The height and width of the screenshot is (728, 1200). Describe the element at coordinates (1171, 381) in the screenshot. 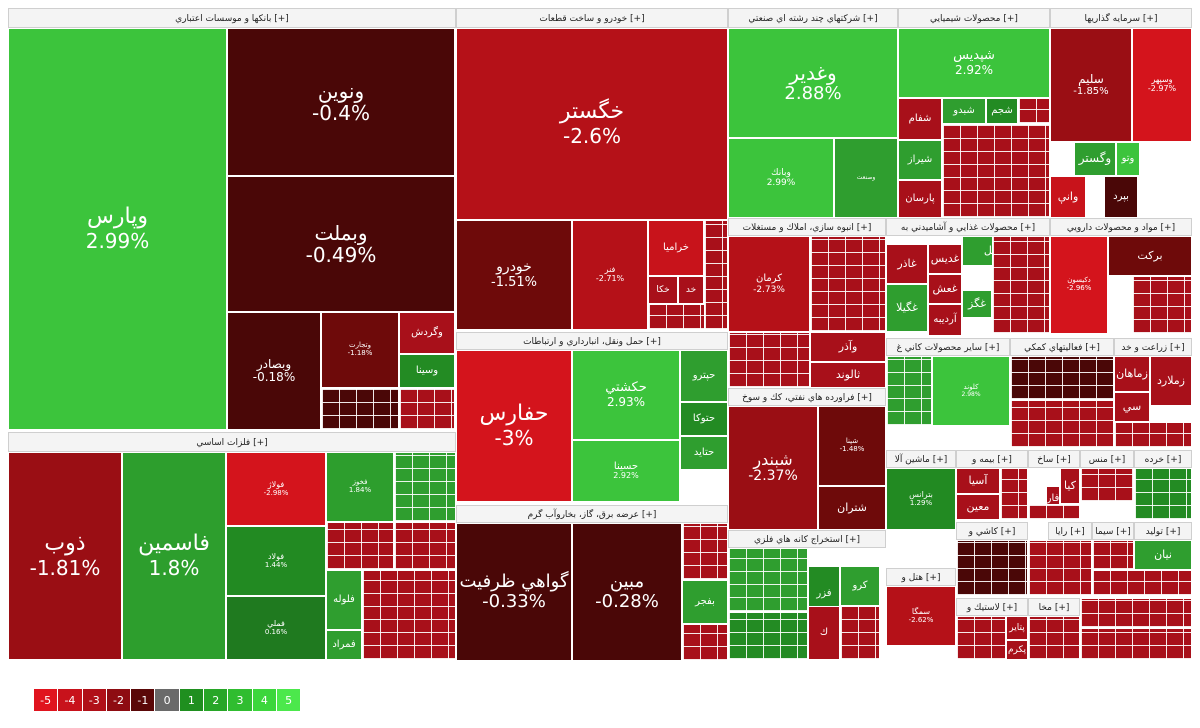

I see `stock-tile: زملارد` at that location.